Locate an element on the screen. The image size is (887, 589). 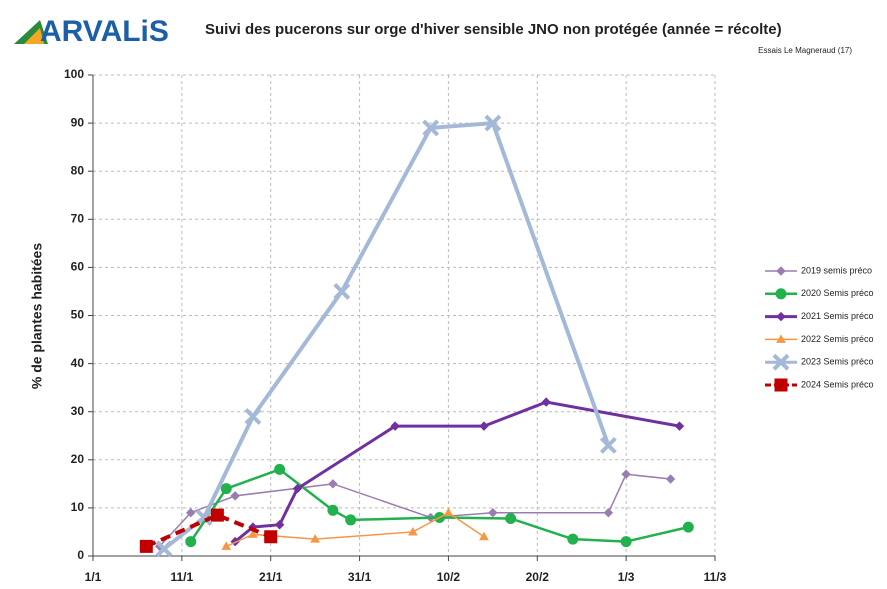
legend-label: 2022 Semis préco is located at coordinates (837, 339).